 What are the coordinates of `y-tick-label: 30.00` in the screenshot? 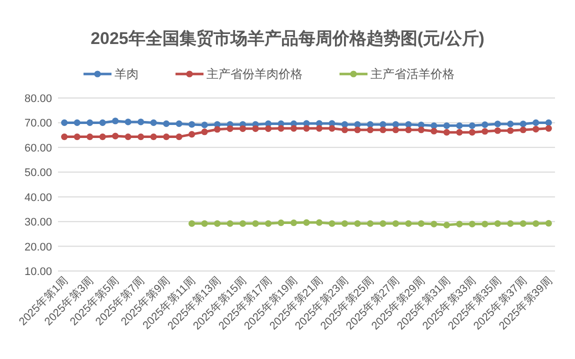 It's located at (38, 222).